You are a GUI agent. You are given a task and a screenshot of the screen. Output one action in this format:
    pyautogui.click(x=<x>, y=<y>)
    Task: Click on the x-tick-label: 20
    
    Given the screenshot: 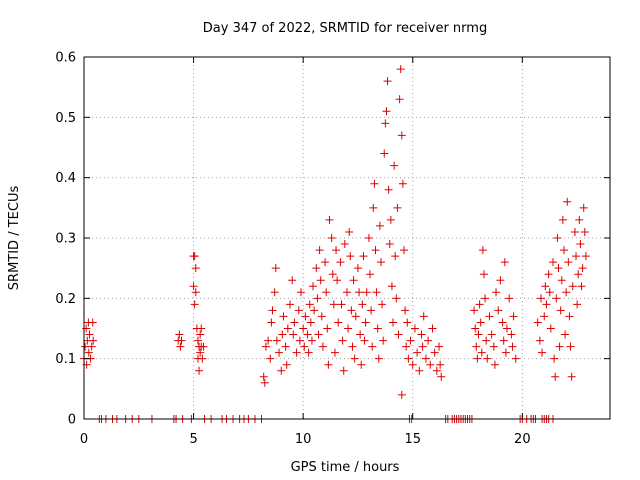 What is the action you would take?
    pyautogui.click(x=522, y=439)
    